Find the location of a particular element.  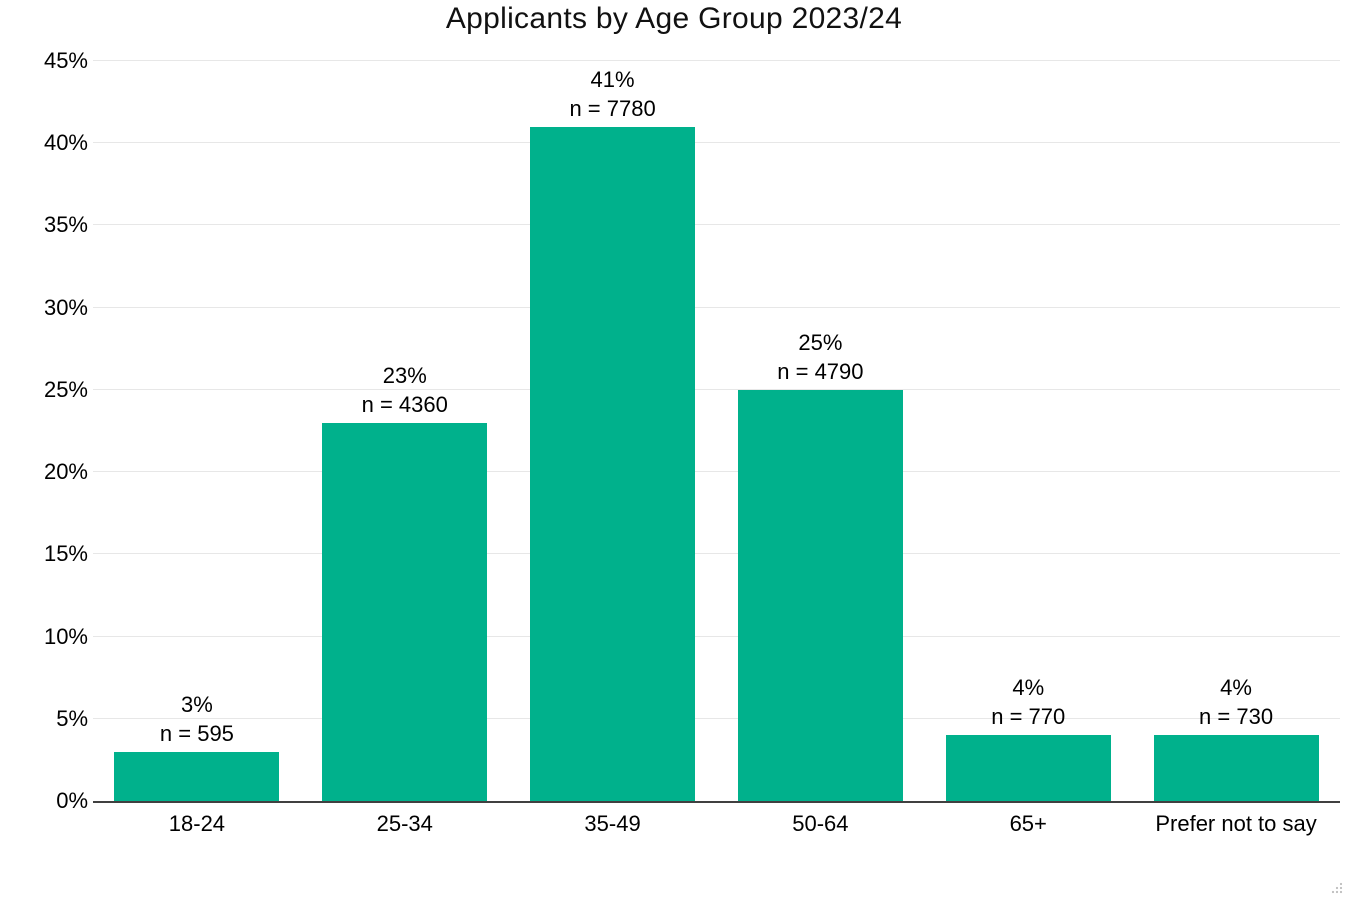

y-axis-tick-label: 45% is located at coordinates (65, 60).